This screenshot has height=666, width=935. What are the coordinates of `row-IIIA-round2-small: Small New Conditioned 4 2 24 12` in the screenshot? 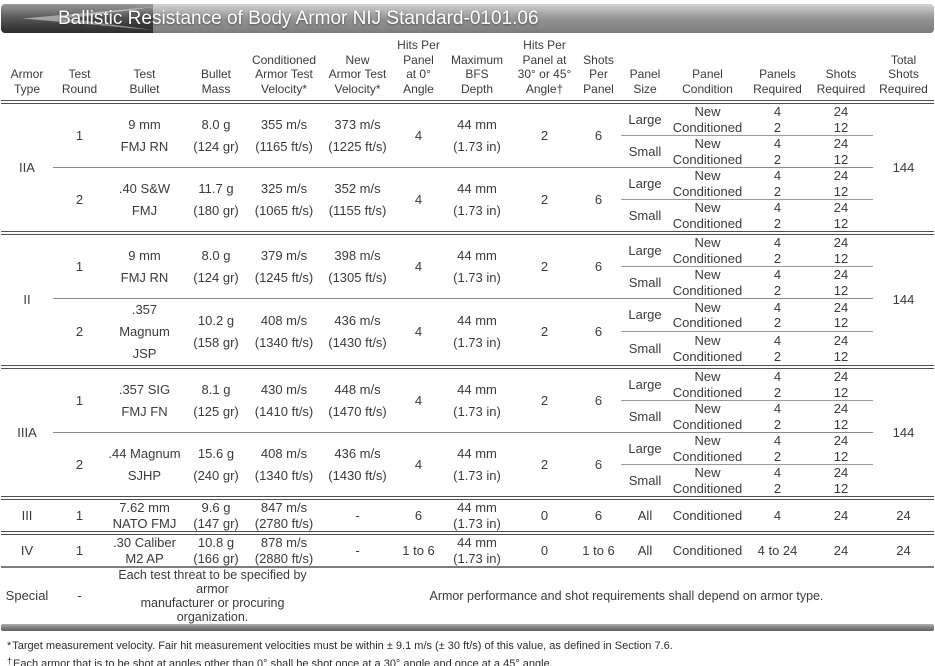 It's located at (467, 482).